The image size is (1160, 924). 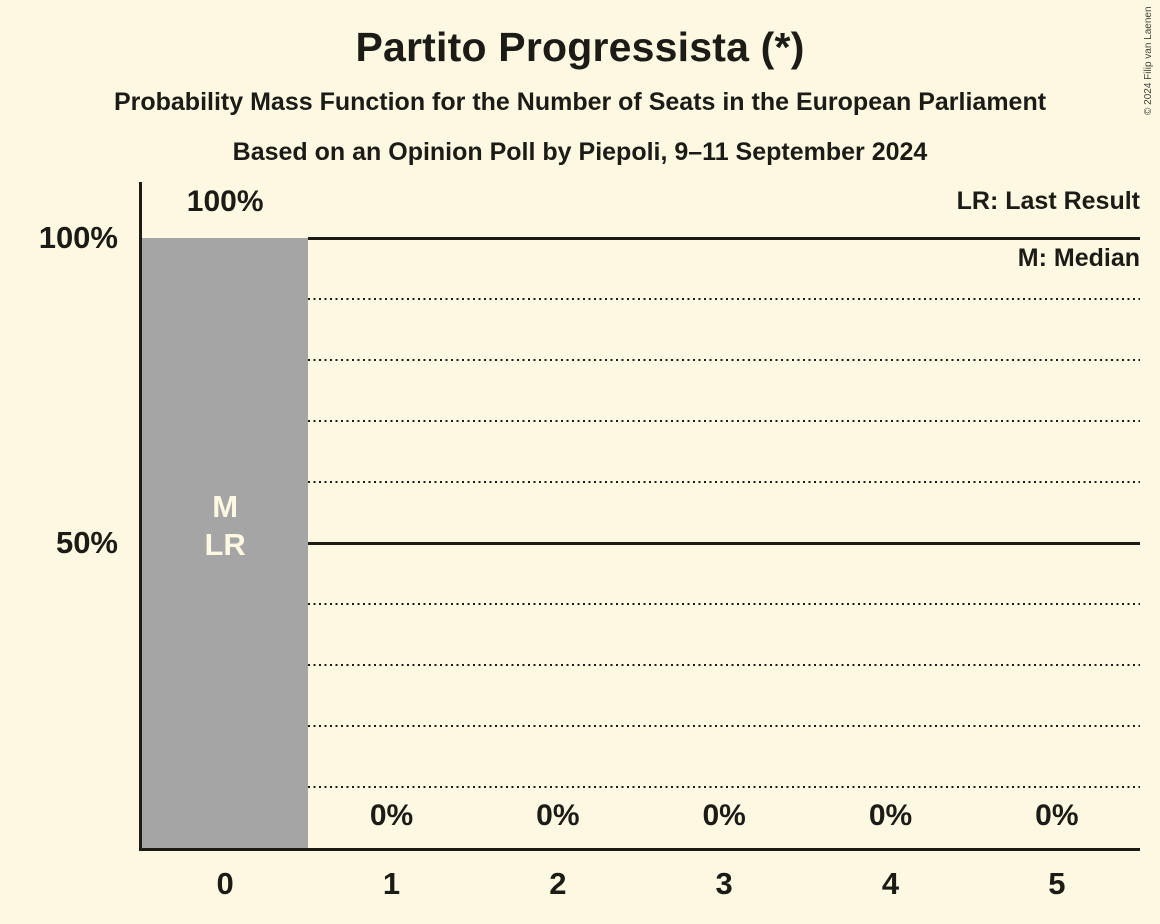 I want to click on bar-annotation-line-m: M, so click(x=225, y=506).